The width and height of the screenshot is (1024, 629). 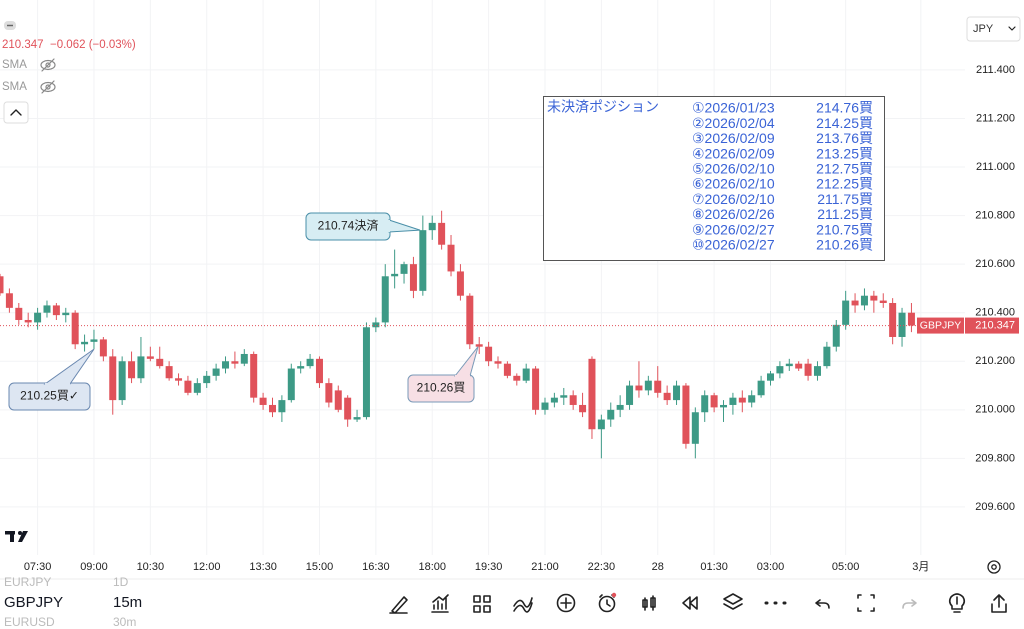 I want to click on y-tick-label: 211.000, so click(x=995, y=167).